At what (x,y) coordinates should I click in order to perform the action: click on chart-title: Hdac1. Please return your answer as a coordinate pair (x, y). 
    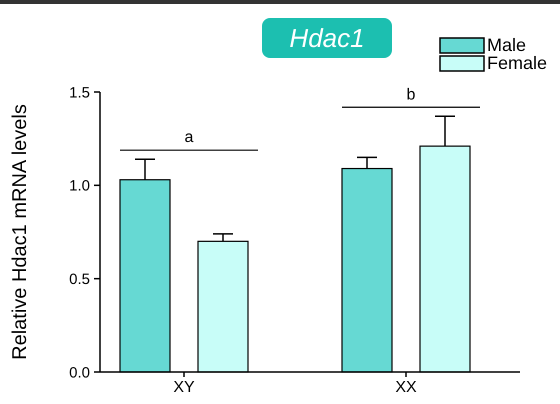
    Looking at the image, I should click on (327, 38).